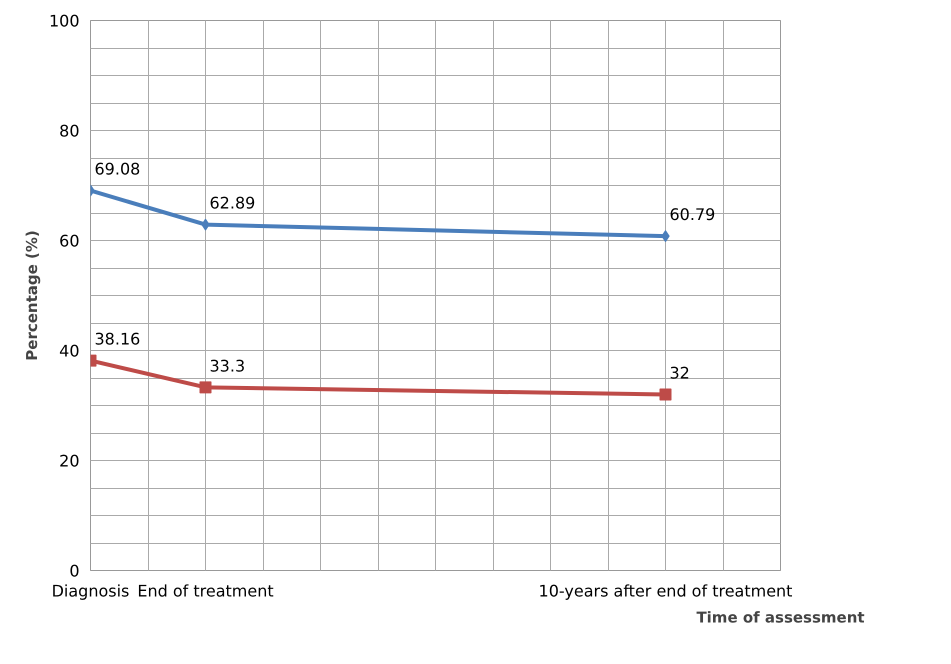  I want to click on y-tick-label: 20, so click(69, 461).